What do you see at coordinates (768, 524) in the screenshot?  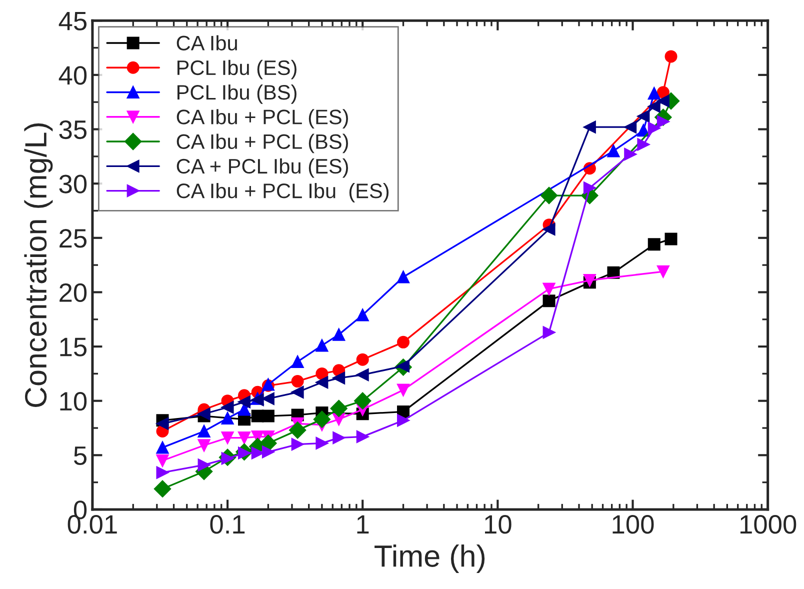 I see `x-tick-label: 1000` at bounding box center [768, 524].